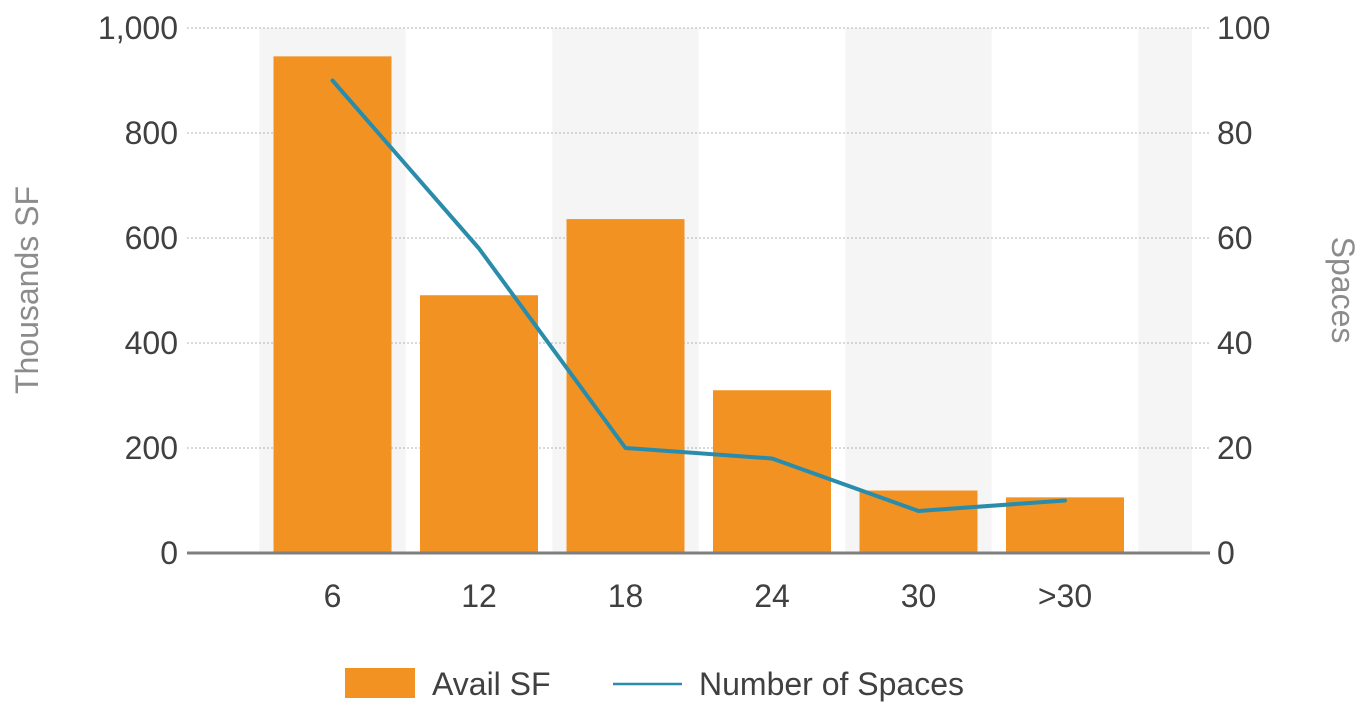  I want to click on right-tick-label: 80, so click(1235, 133).